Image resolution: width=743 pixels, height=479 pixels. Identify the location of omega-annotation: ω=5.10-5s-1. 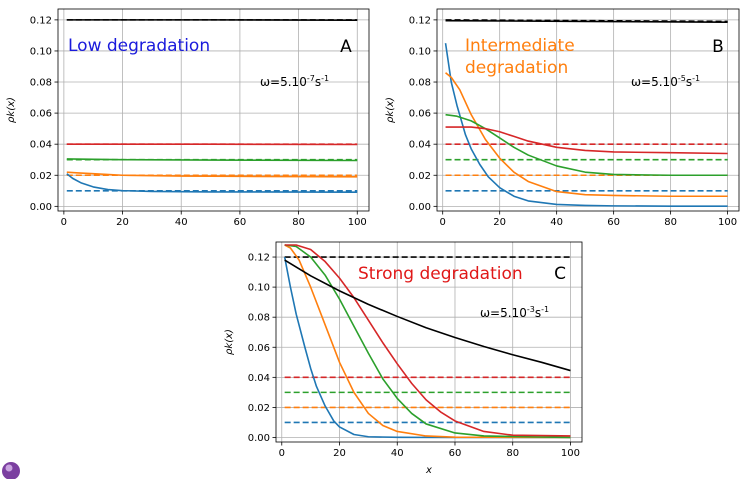
(665, 81).